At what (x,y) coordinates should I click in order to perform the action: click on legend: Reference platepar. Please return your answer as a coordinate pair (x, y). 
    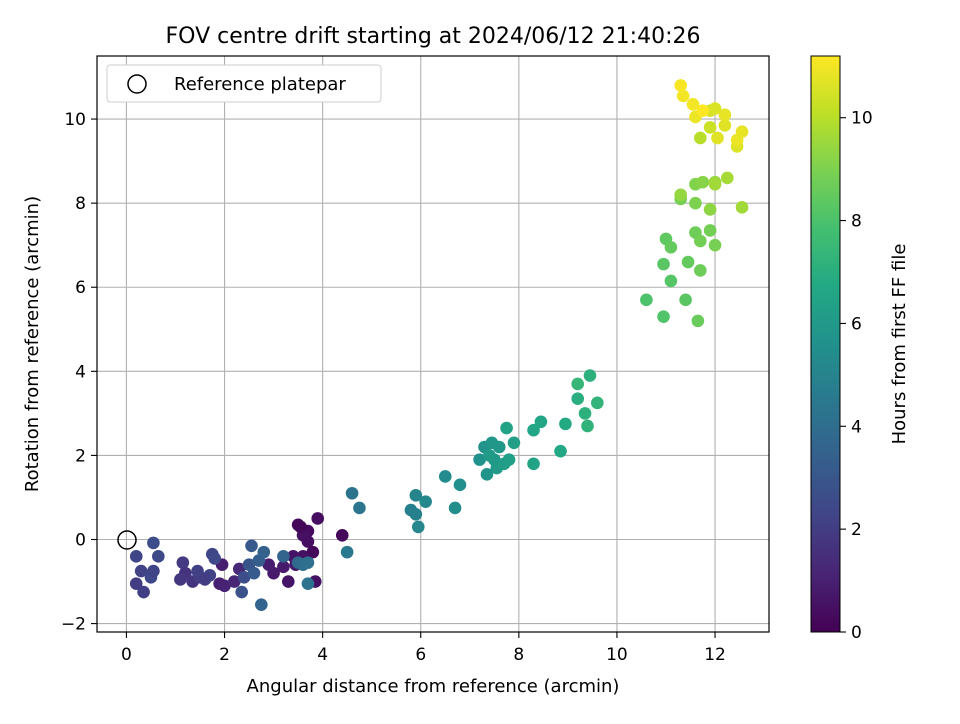
    Looking at the image, I should click on (244, 83).